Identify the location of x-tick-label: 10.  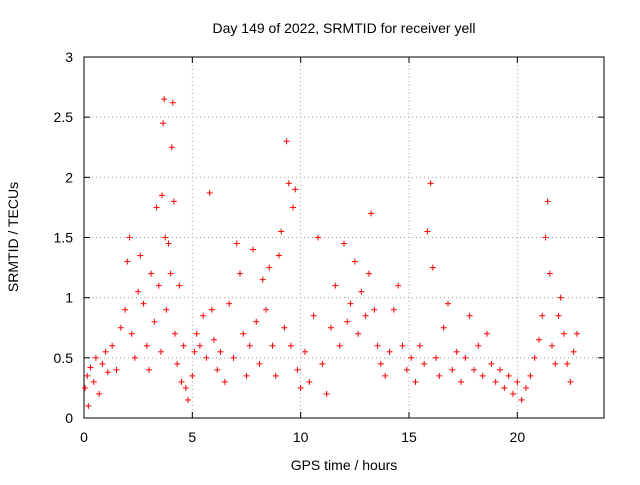
(301, 437).